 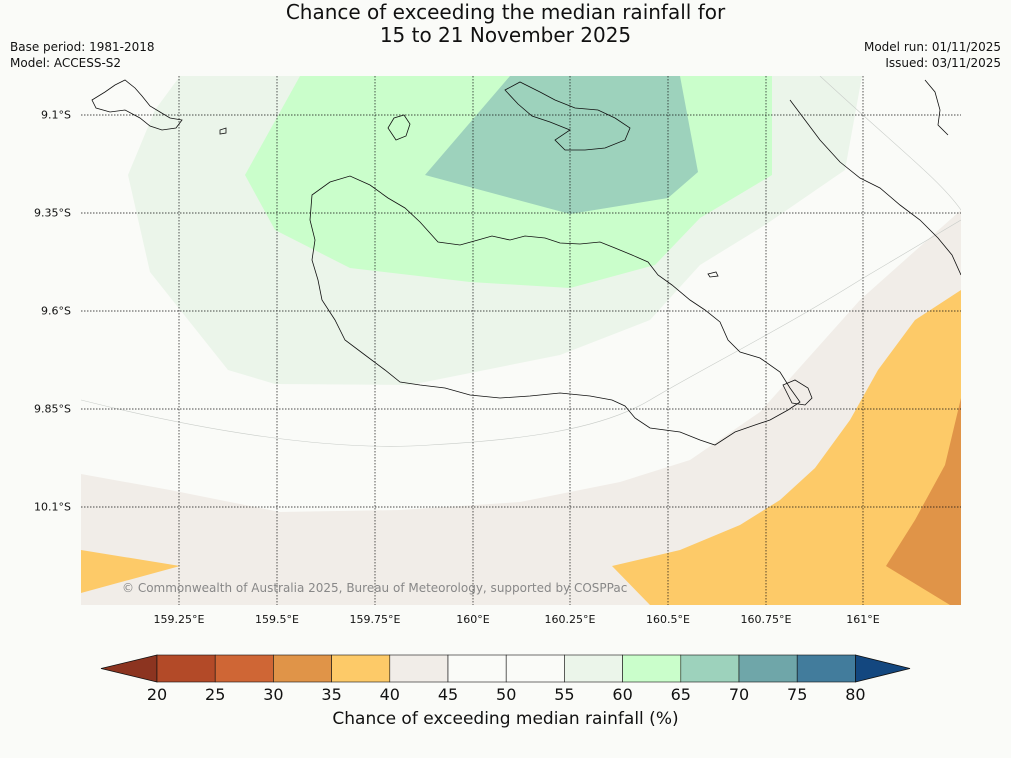 What do you see at coordinates (506, 694) in the screenshot?
I see `colorbar-tick-label: 50` at bounding box center [506, 694].